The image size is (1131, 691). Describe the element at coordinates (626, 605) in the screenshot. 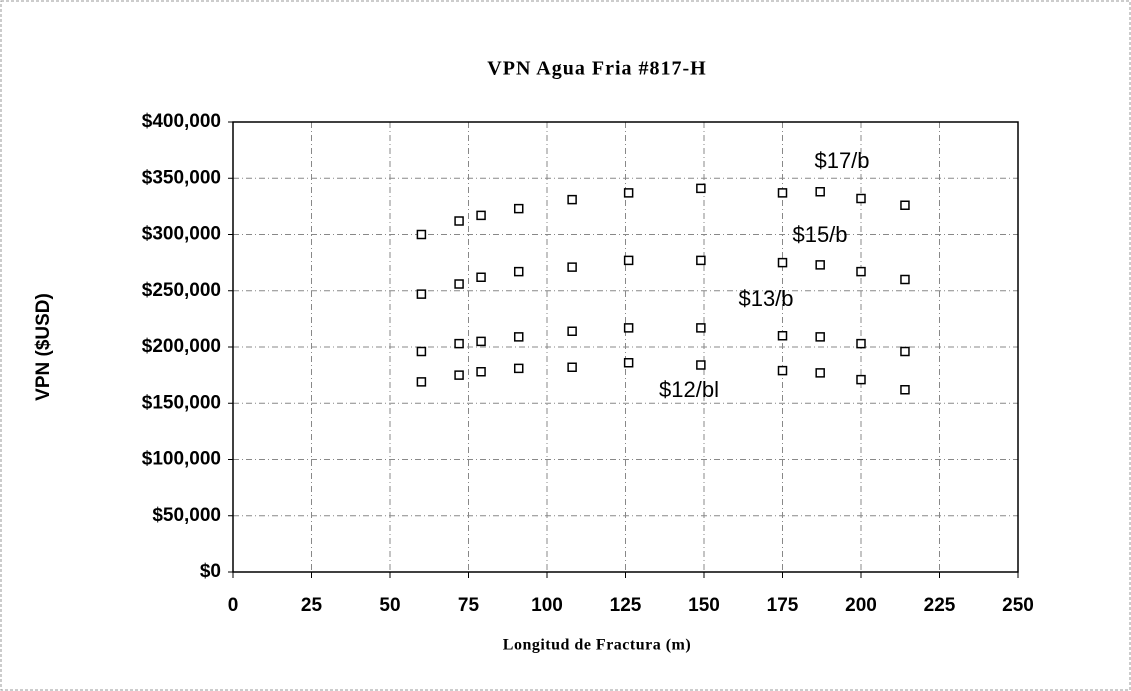

I see `x-tick-label: 125` at that location.